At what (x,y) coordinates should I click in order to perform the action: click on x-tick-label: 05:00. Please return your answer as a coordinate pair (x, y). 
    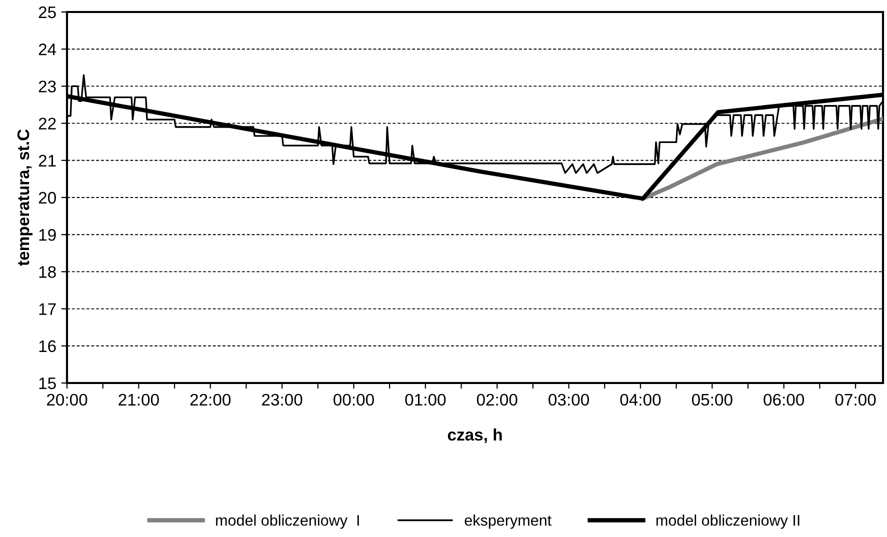
    Looking at the image, I should click on (712, 400).